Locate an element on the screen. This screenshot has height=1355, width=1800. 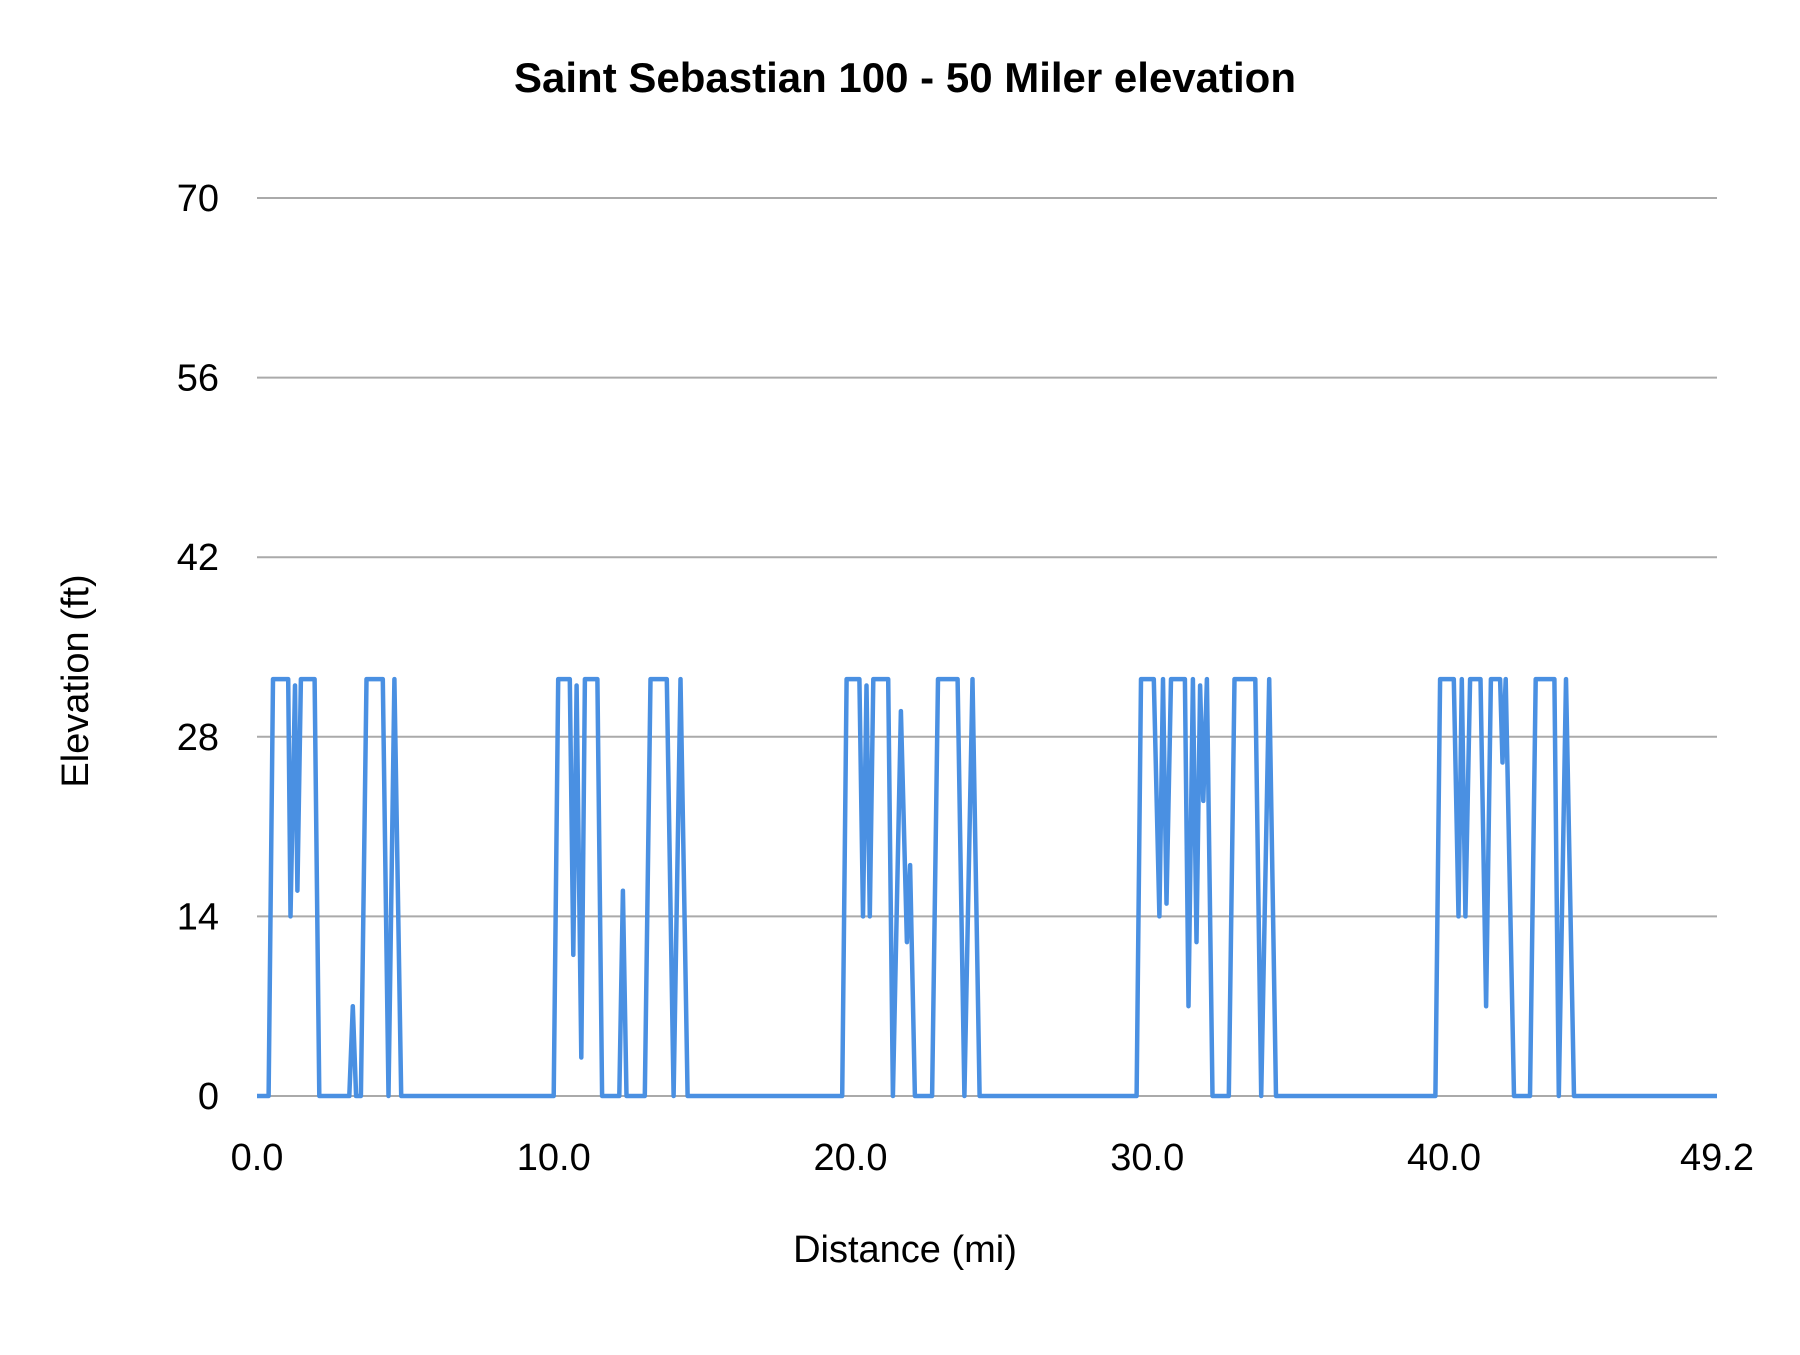
x-axis-ticks: 0.0 10.0 20.0 30.0 40.0 49.2 is located at coordinates (992, 1158).